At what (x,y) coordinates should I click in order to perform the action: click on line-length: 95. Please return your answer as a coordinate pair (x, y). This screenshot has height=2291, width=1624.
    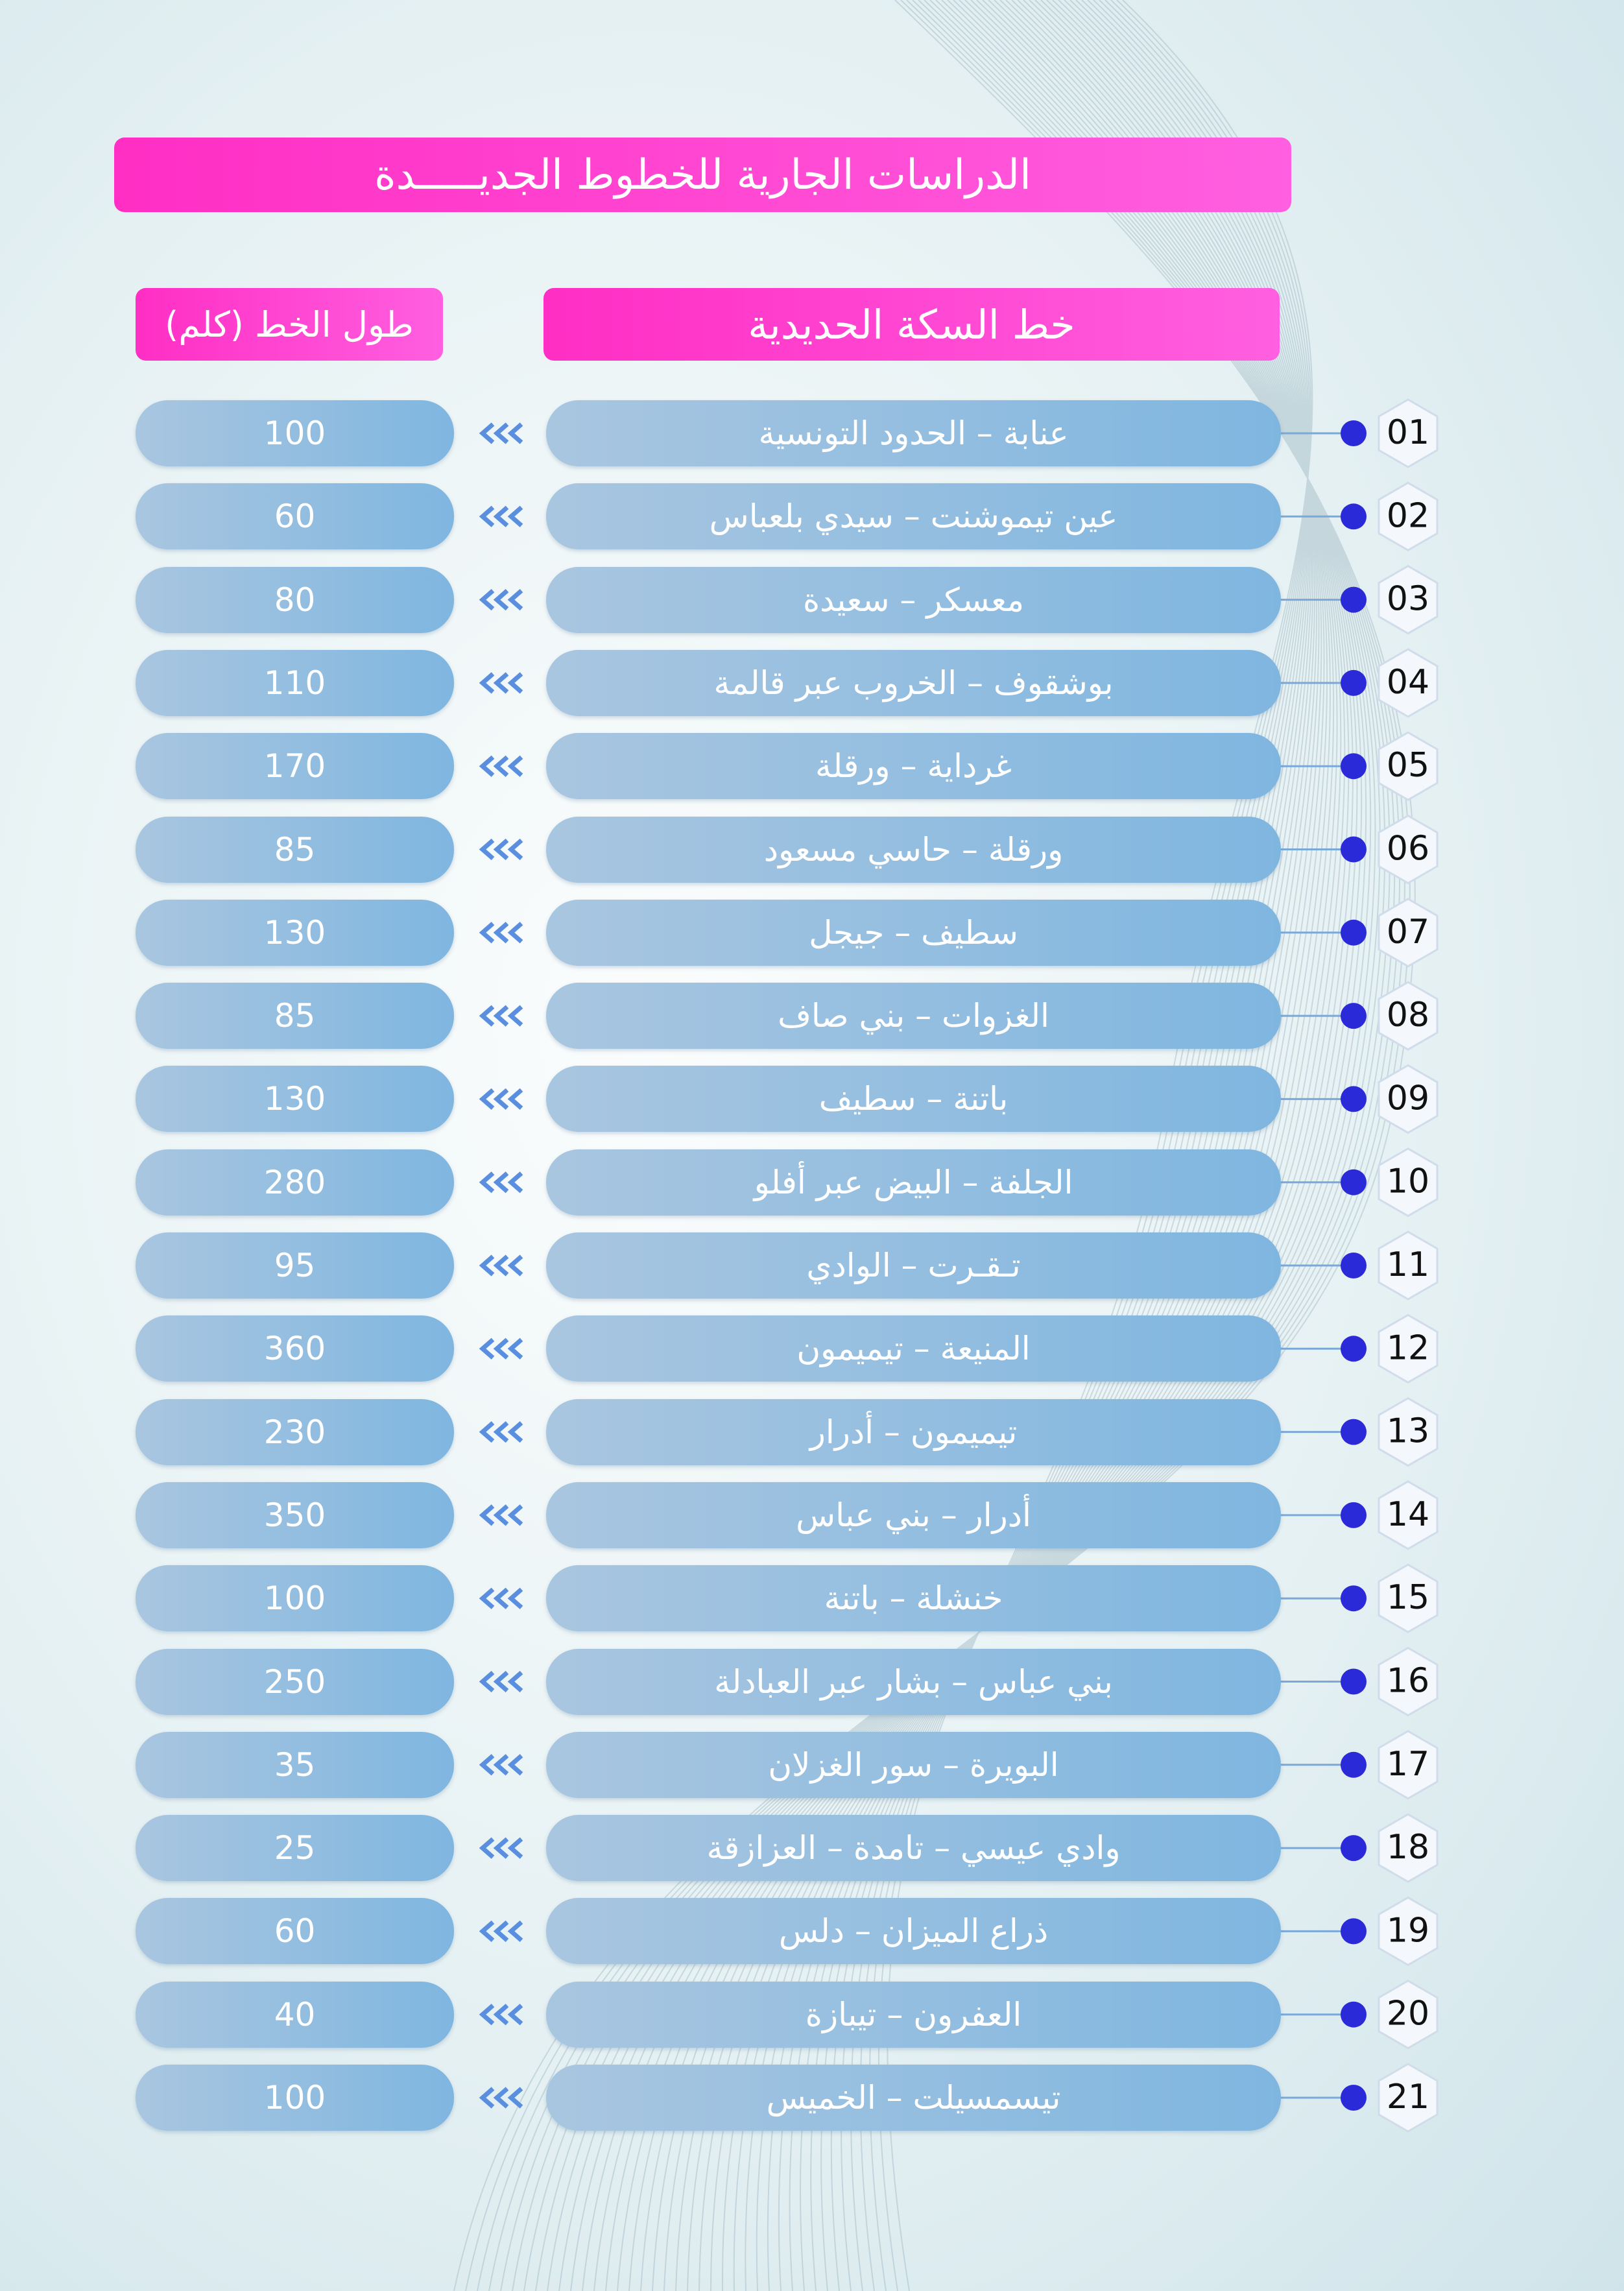
    Looking at the image, I should click on (295, 1265).